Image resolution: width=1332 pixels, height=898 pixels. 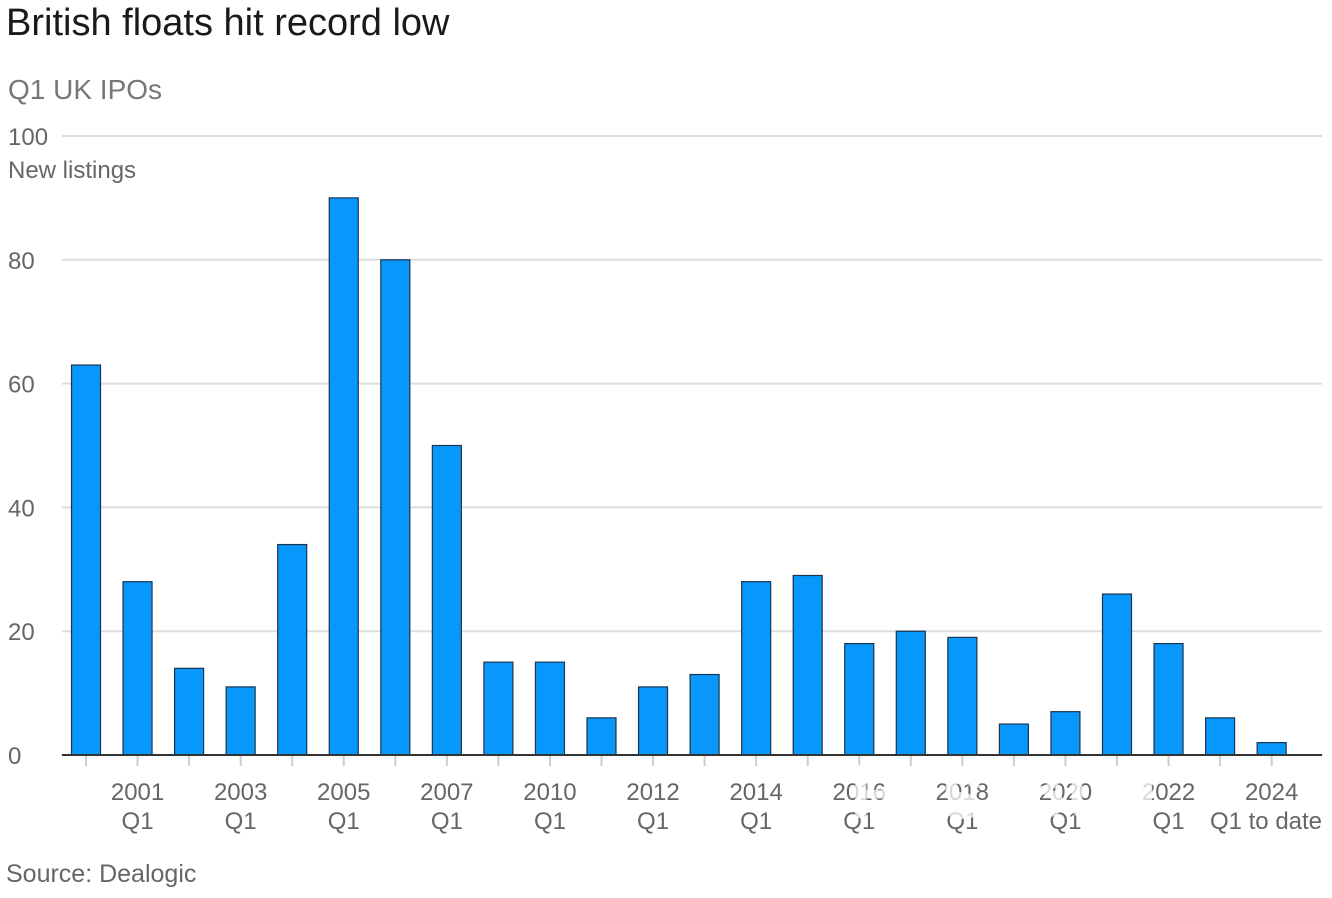 What do you see at coordinates (1271, 749) in the screenshot?
I see `bar-2024-q1-to-date` at bounding box center [1271, 749].